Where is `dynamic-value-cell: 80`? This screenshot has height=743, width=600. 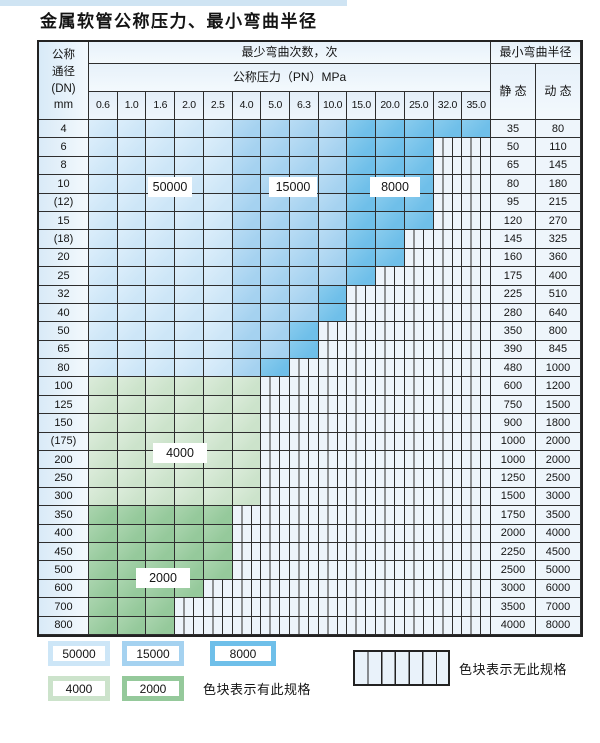 dynamic-value-cell: 80 is located at coordinates (558, 129).